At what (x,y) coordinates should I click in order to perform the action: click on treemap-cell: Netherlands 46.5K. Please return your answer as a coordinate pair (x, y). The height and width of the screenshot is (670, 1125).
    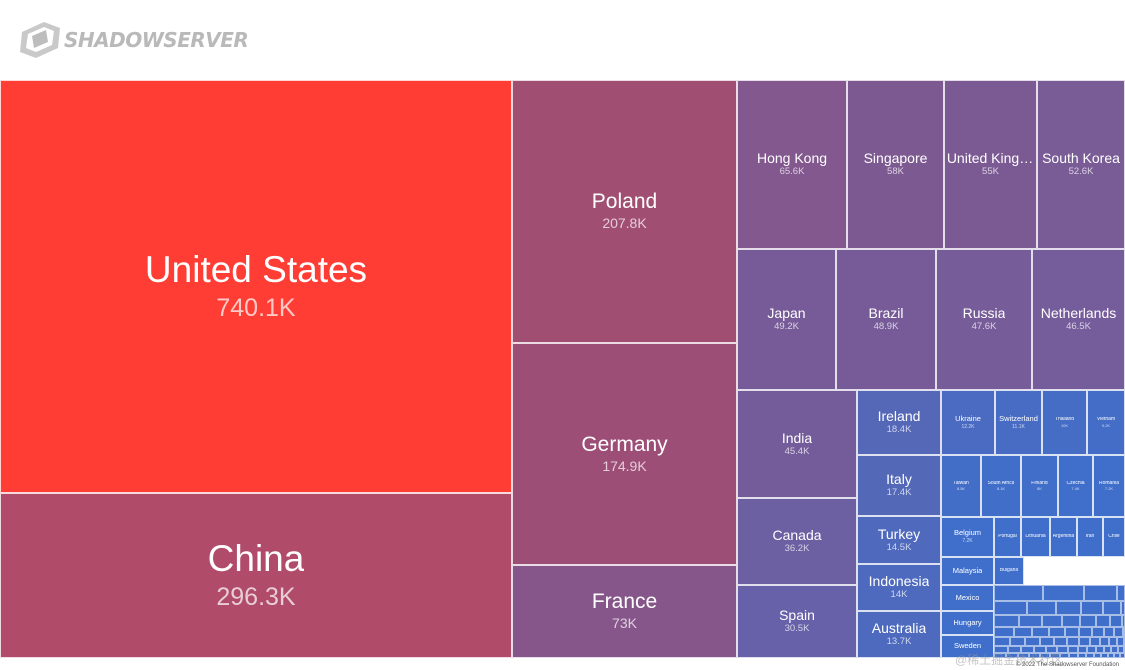
    Looking at the image, I should click on (1078, 319).